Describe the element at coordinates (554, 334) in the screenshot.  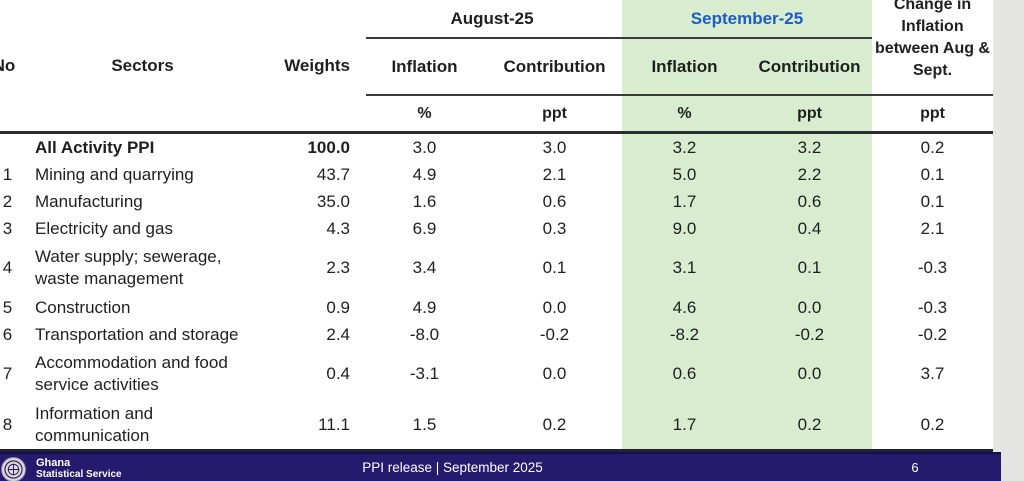
I see `row-aug-contribution: -0.2` at that location.